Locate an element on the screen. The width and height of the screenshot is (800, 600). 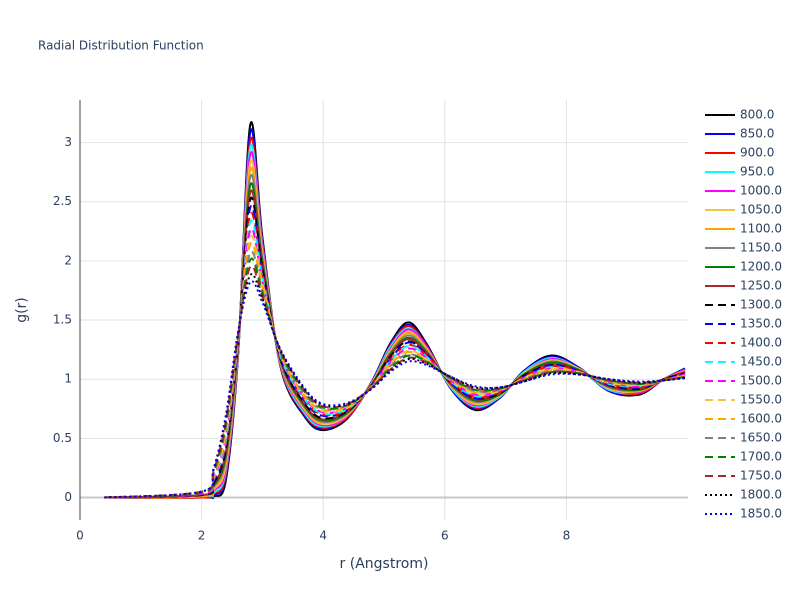
y-tick-label: 1.5 is located at coordinates (62, 320).